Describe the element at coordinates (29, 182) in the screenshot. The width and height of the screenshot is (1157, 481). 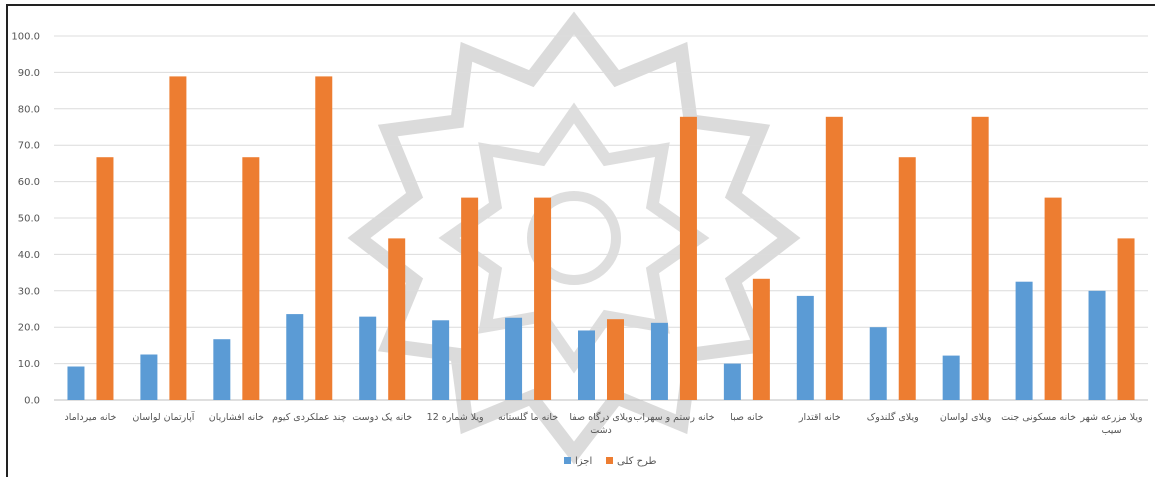
I see `y-tick-label: 60.0` at that location.